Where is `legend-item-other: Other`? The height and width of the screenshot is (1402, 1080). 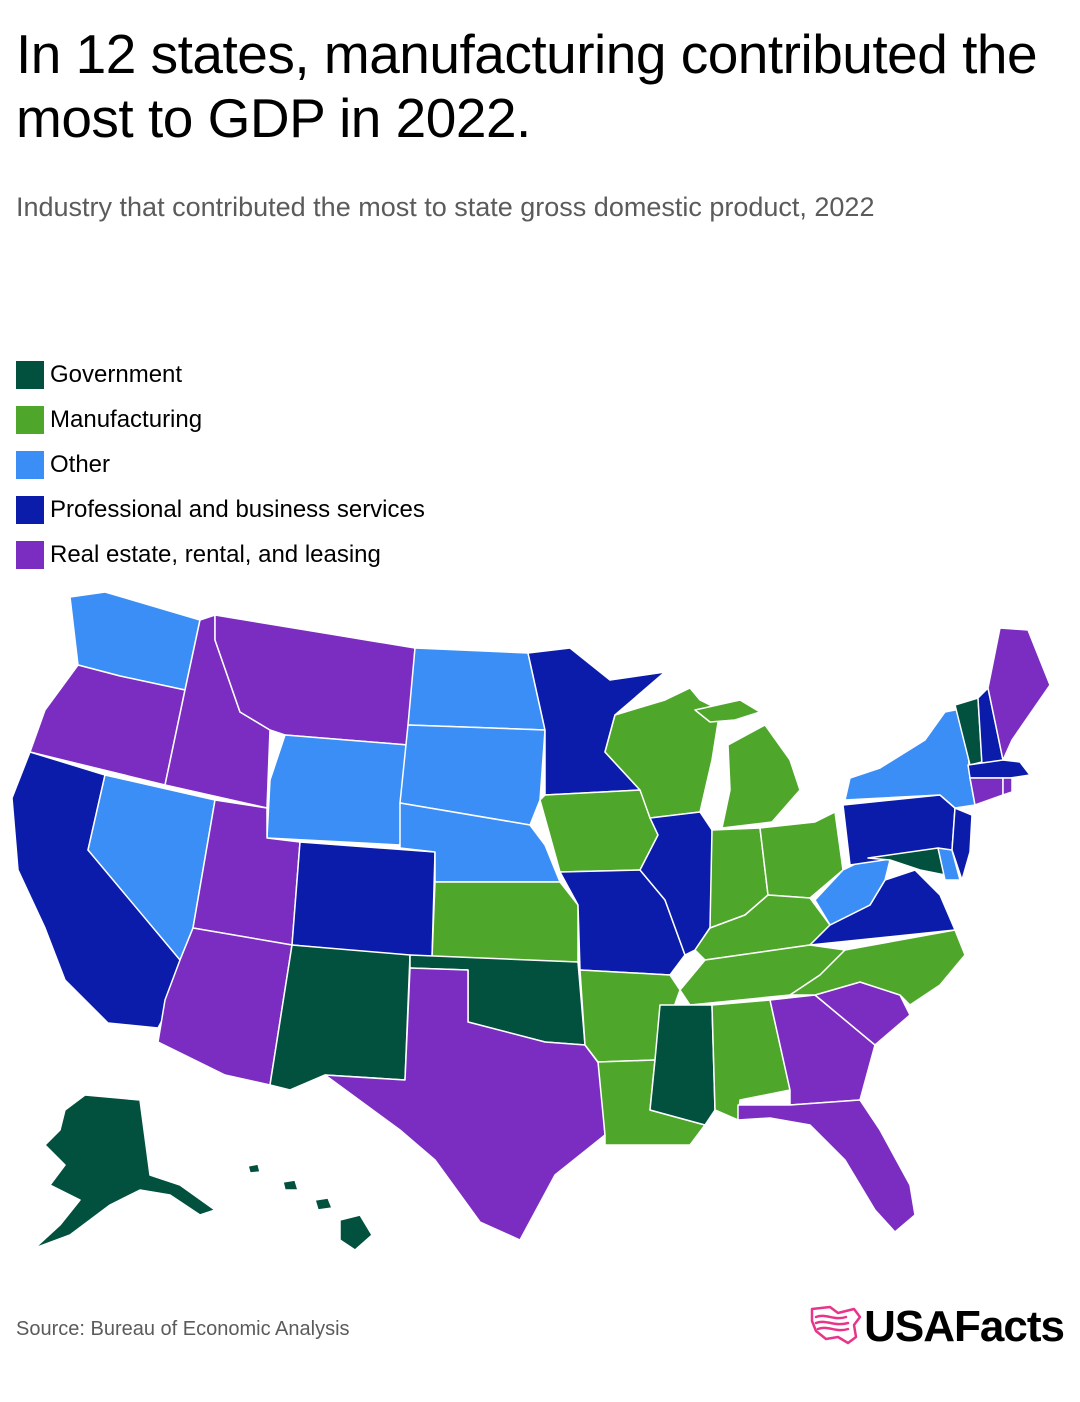 legend-item-other: Other is located at coordinates (220, 464).